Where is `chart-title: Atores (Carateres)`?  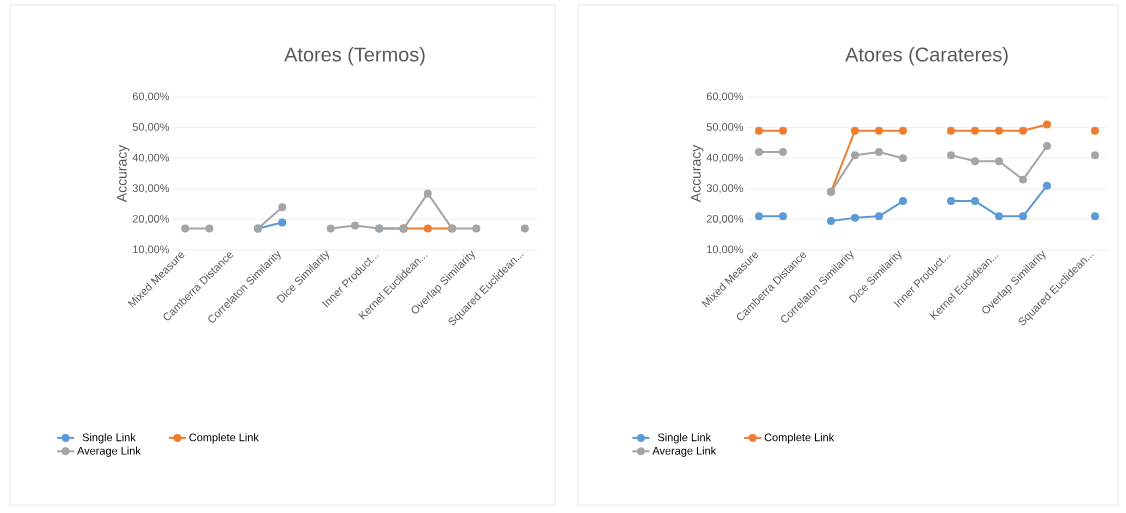 chart-title: Atores (Carateres) is located at coordinates (926, 56).